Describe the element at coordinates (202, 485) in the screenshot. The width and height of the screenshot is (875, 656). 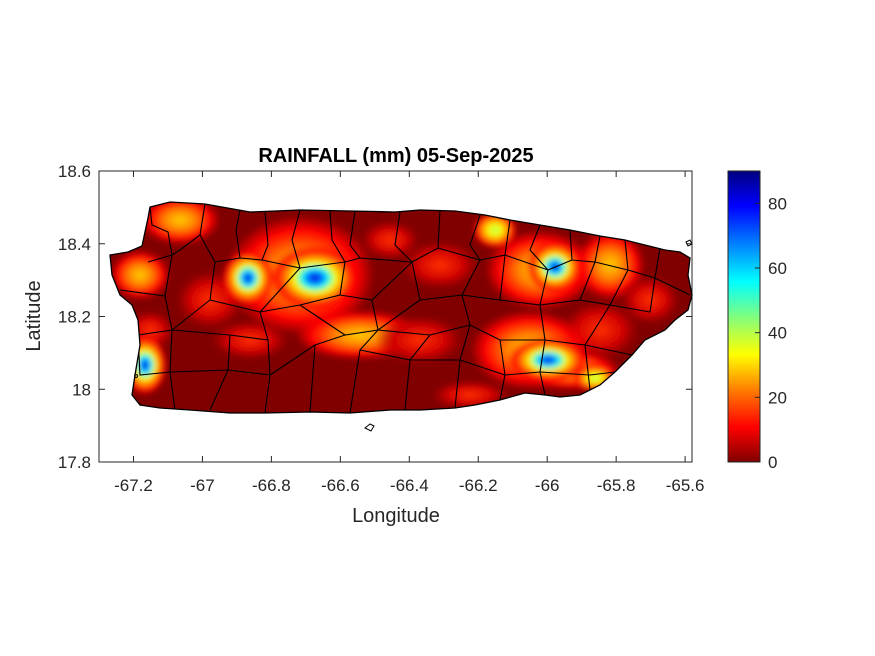
I see `x-tick-label: -67` at that location.